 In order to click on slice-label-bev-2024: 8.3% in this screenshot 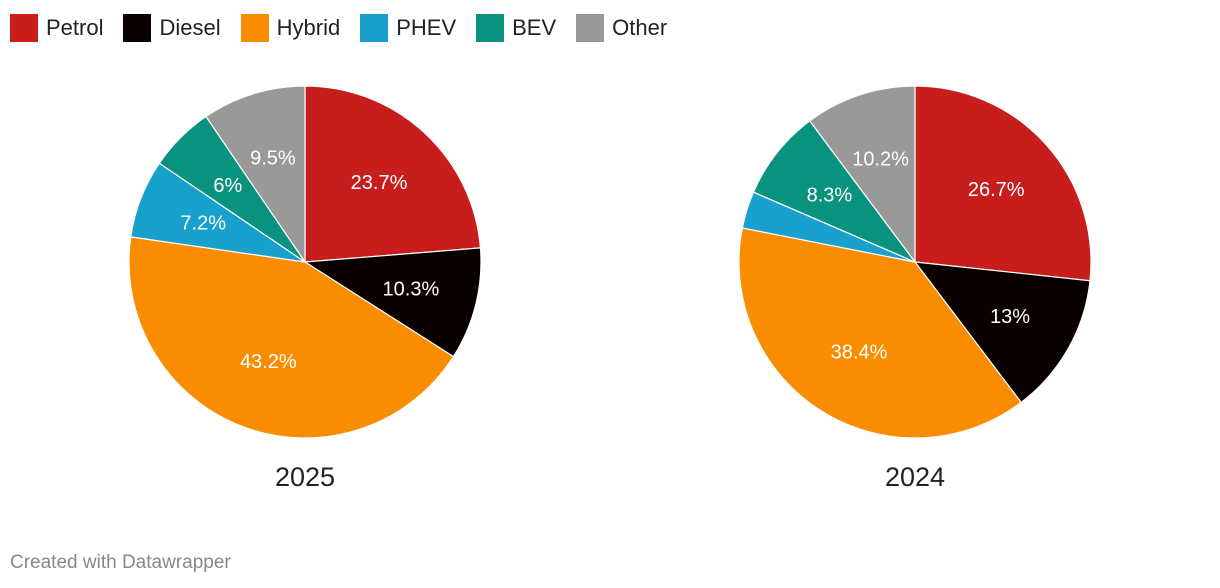, I will do `click(830, 195)`.